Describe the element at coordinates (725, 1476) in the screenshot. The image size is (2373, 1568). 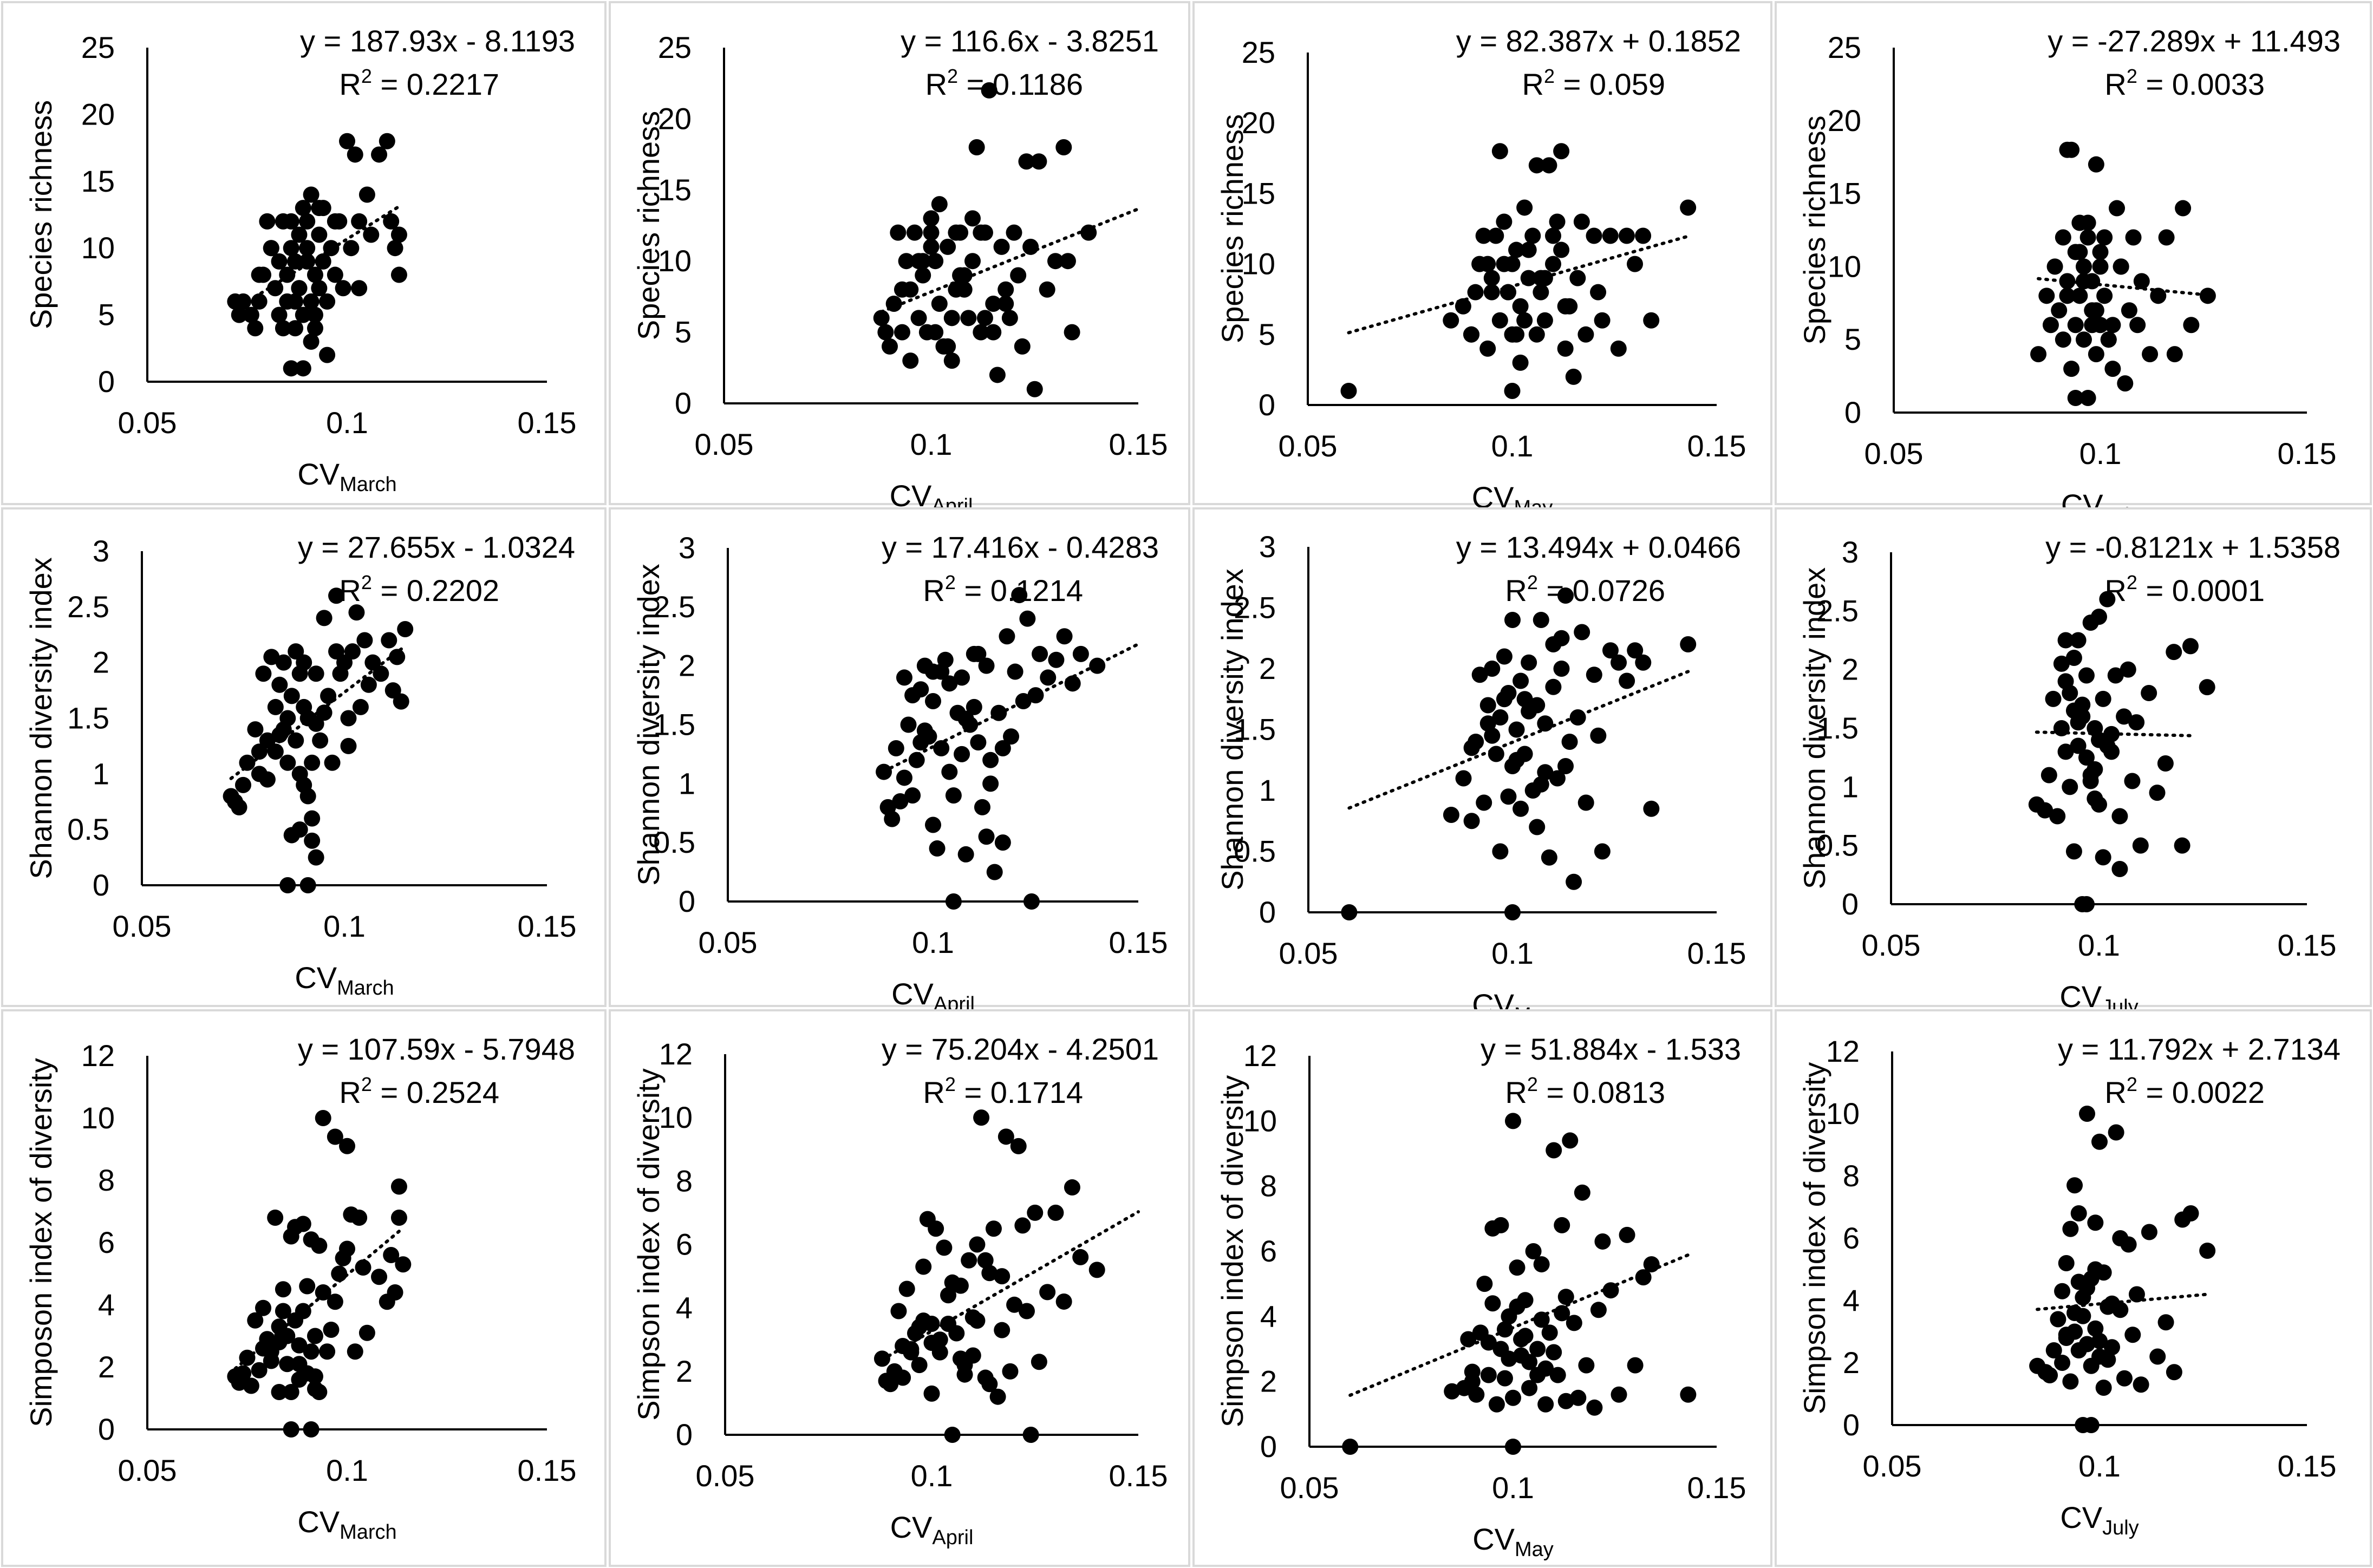
I see `x-tick-label: 0.05` at that location.